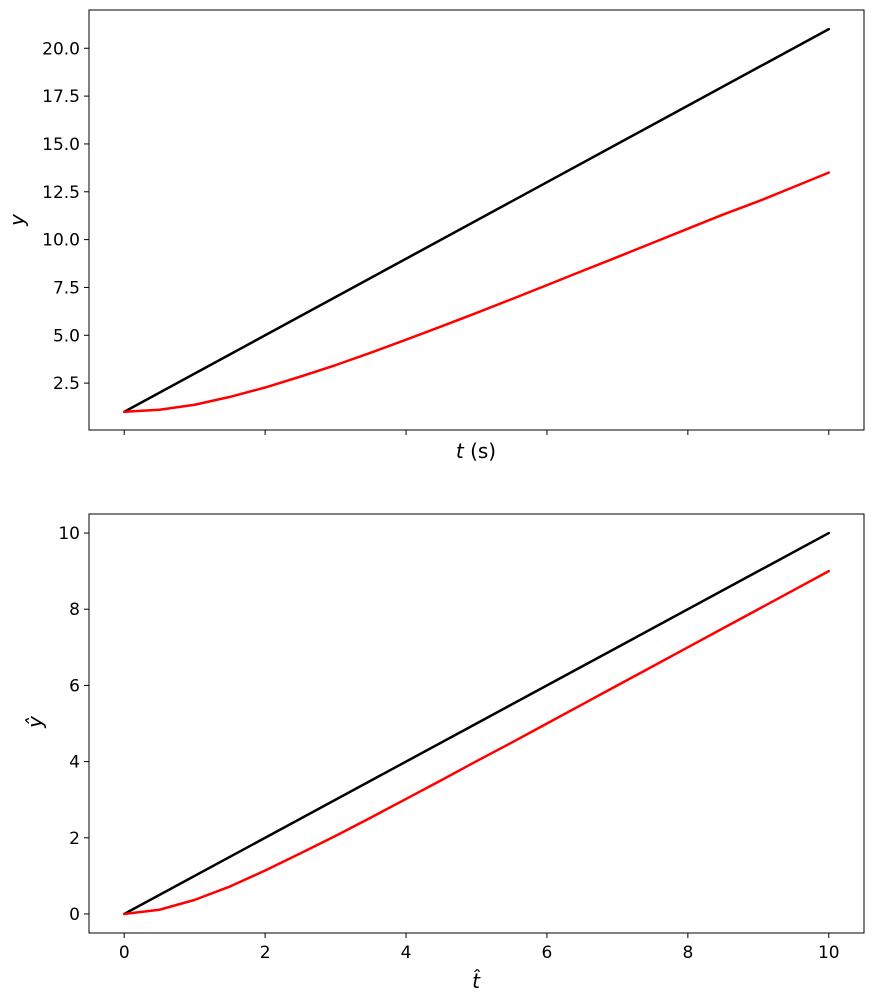  I want to click on x-axis-label: t̂, so click(476, 981).